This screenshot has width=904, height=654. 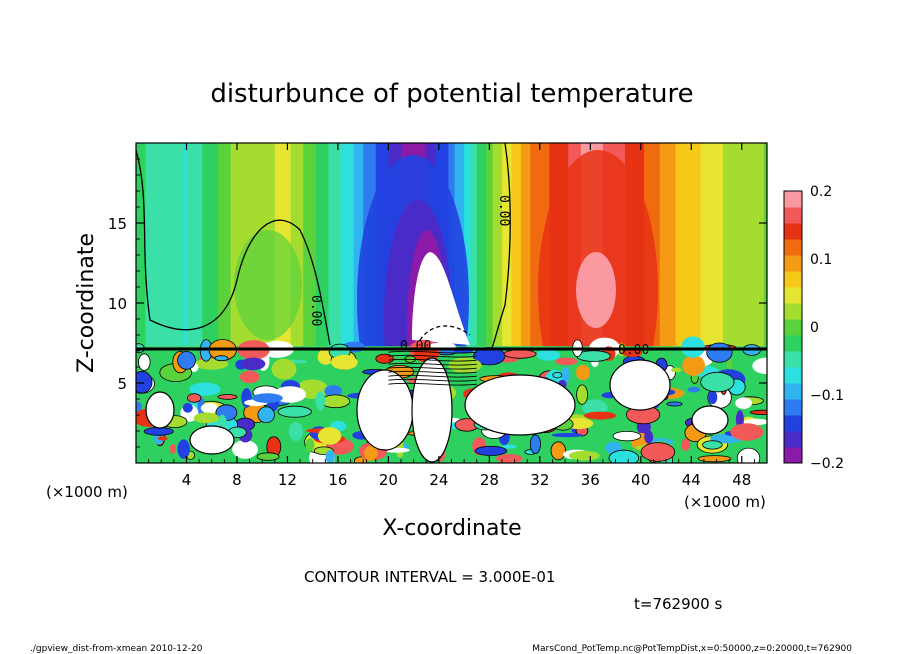 What do you see at coordinates (590, 480) in the screenshot?
I see `x-tick-label: 36` at bounding box center [590, 480].